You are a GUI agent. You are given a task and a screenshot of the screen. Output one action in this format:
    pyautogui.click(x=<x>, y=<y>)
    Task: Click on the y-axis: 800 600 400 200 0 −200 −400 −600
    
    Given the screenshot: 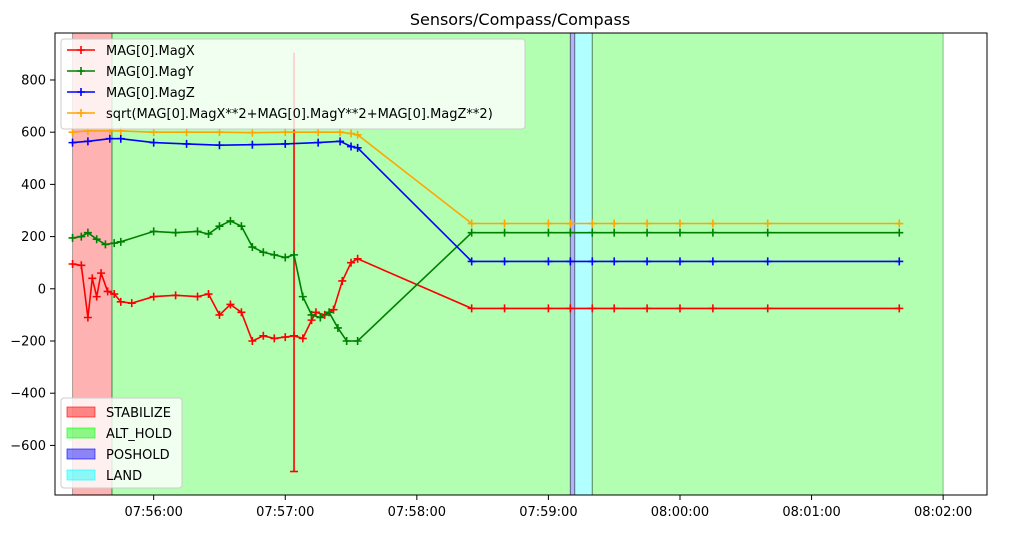 What is the action you would take?
    pyautogui.click(x=32, y=263)
    